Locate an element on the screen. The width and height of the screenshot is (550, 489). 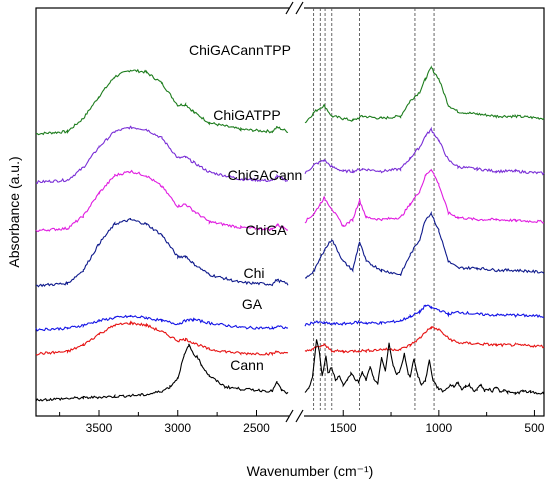
series-label-chigacann: ChiGACann is located at coordinates (265, 175).